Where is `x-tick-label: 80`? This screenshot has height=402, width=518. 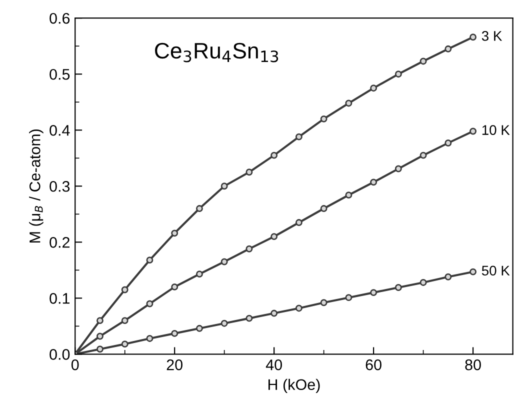
x-tick-label: 80 is located at coordinates (473, 364).